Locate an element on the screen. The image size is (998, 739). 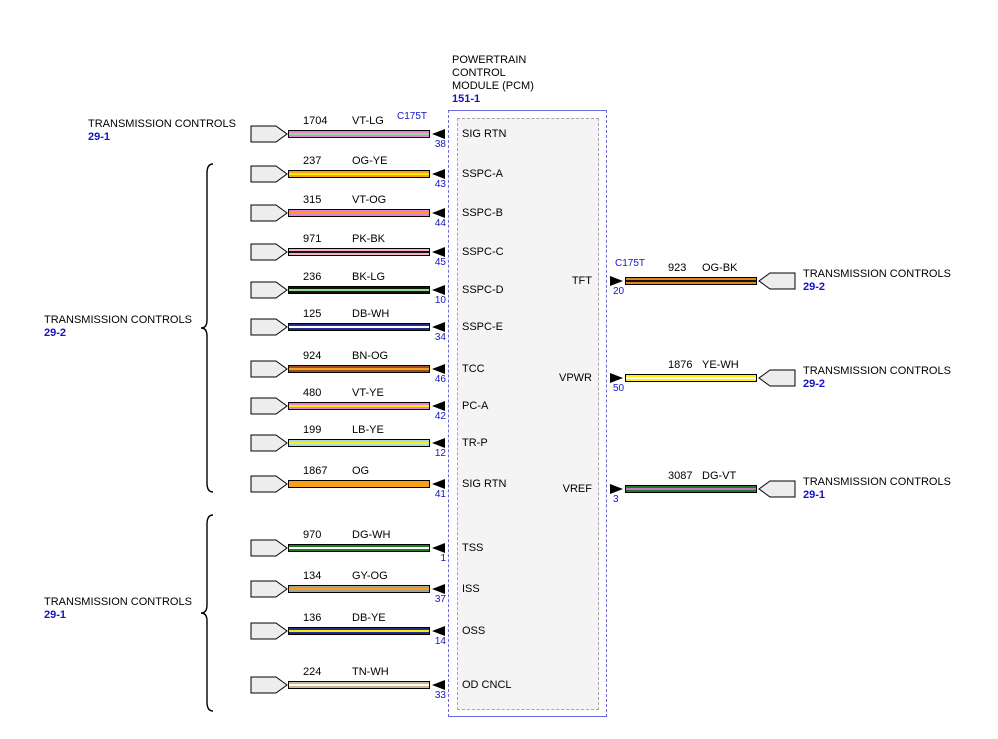
wire-color-code: DG-WH is located at coordinates (371, 535).